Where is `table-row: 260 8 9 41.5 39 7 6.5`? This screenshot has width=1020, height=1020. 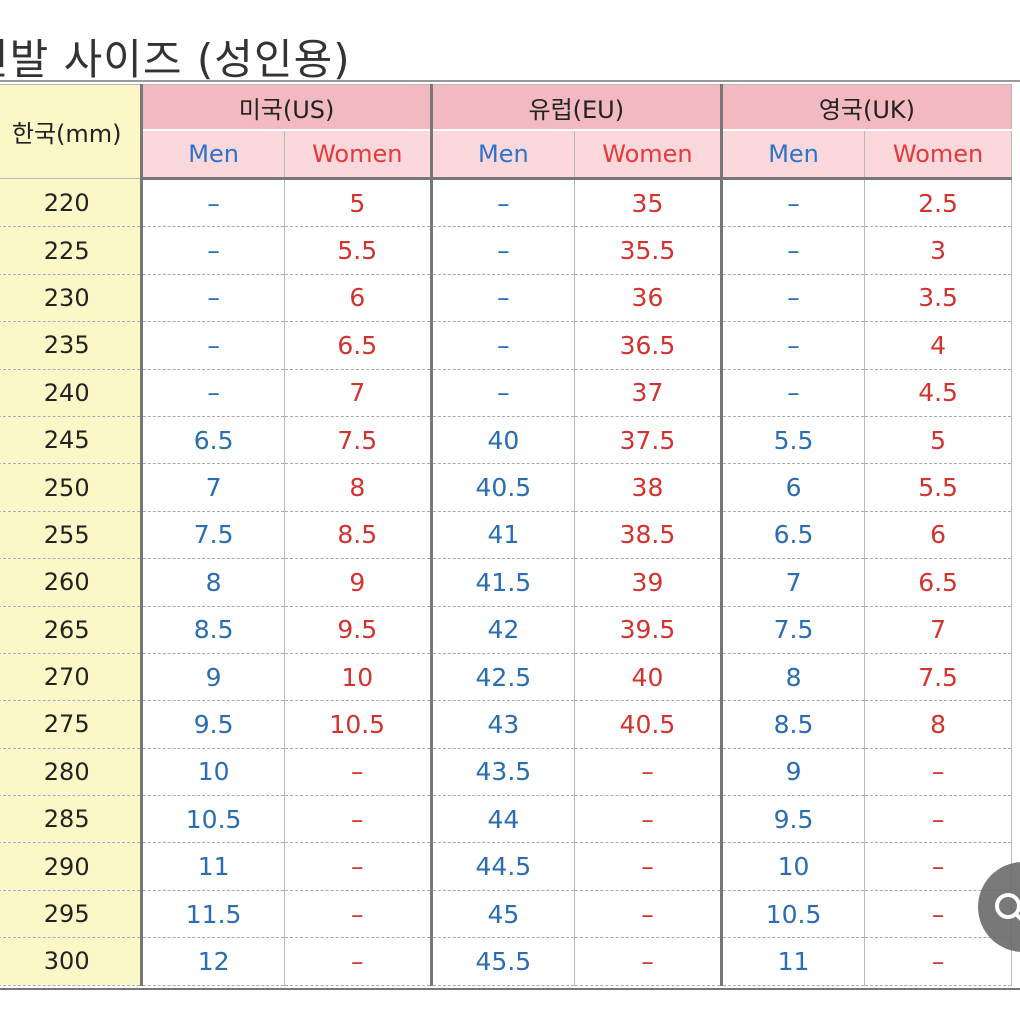 table-row: 260 8 9 41.5 39 7 6.5 is located at coordinates (506, 582).